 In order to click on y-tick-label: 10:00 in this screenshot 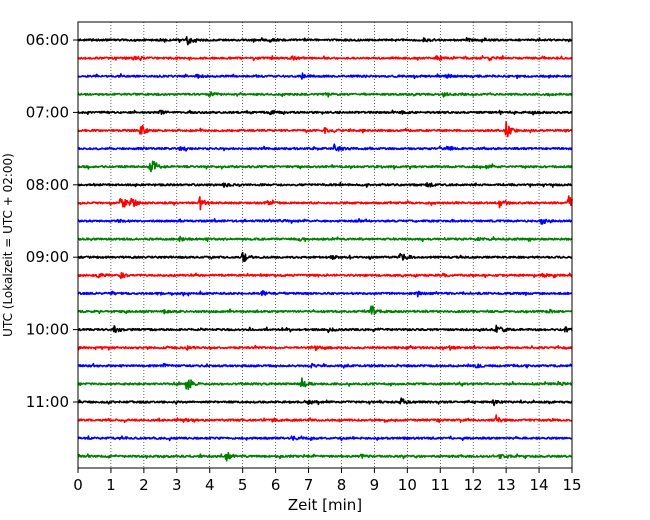, I will do `click(47, 330)`.